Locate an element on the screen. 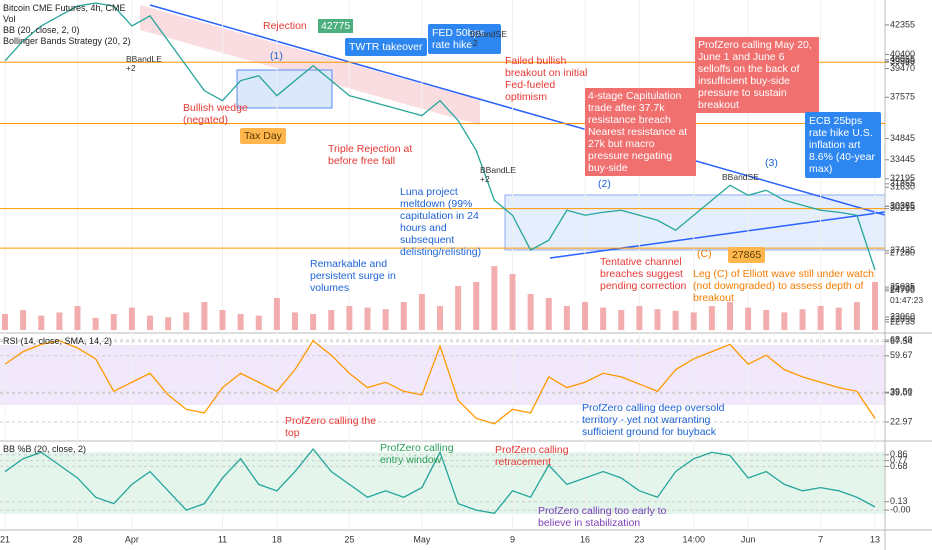 The width and height of the screenshot is (932, 550). y-tick-label: 30385 is located at coordinates (902, 205).